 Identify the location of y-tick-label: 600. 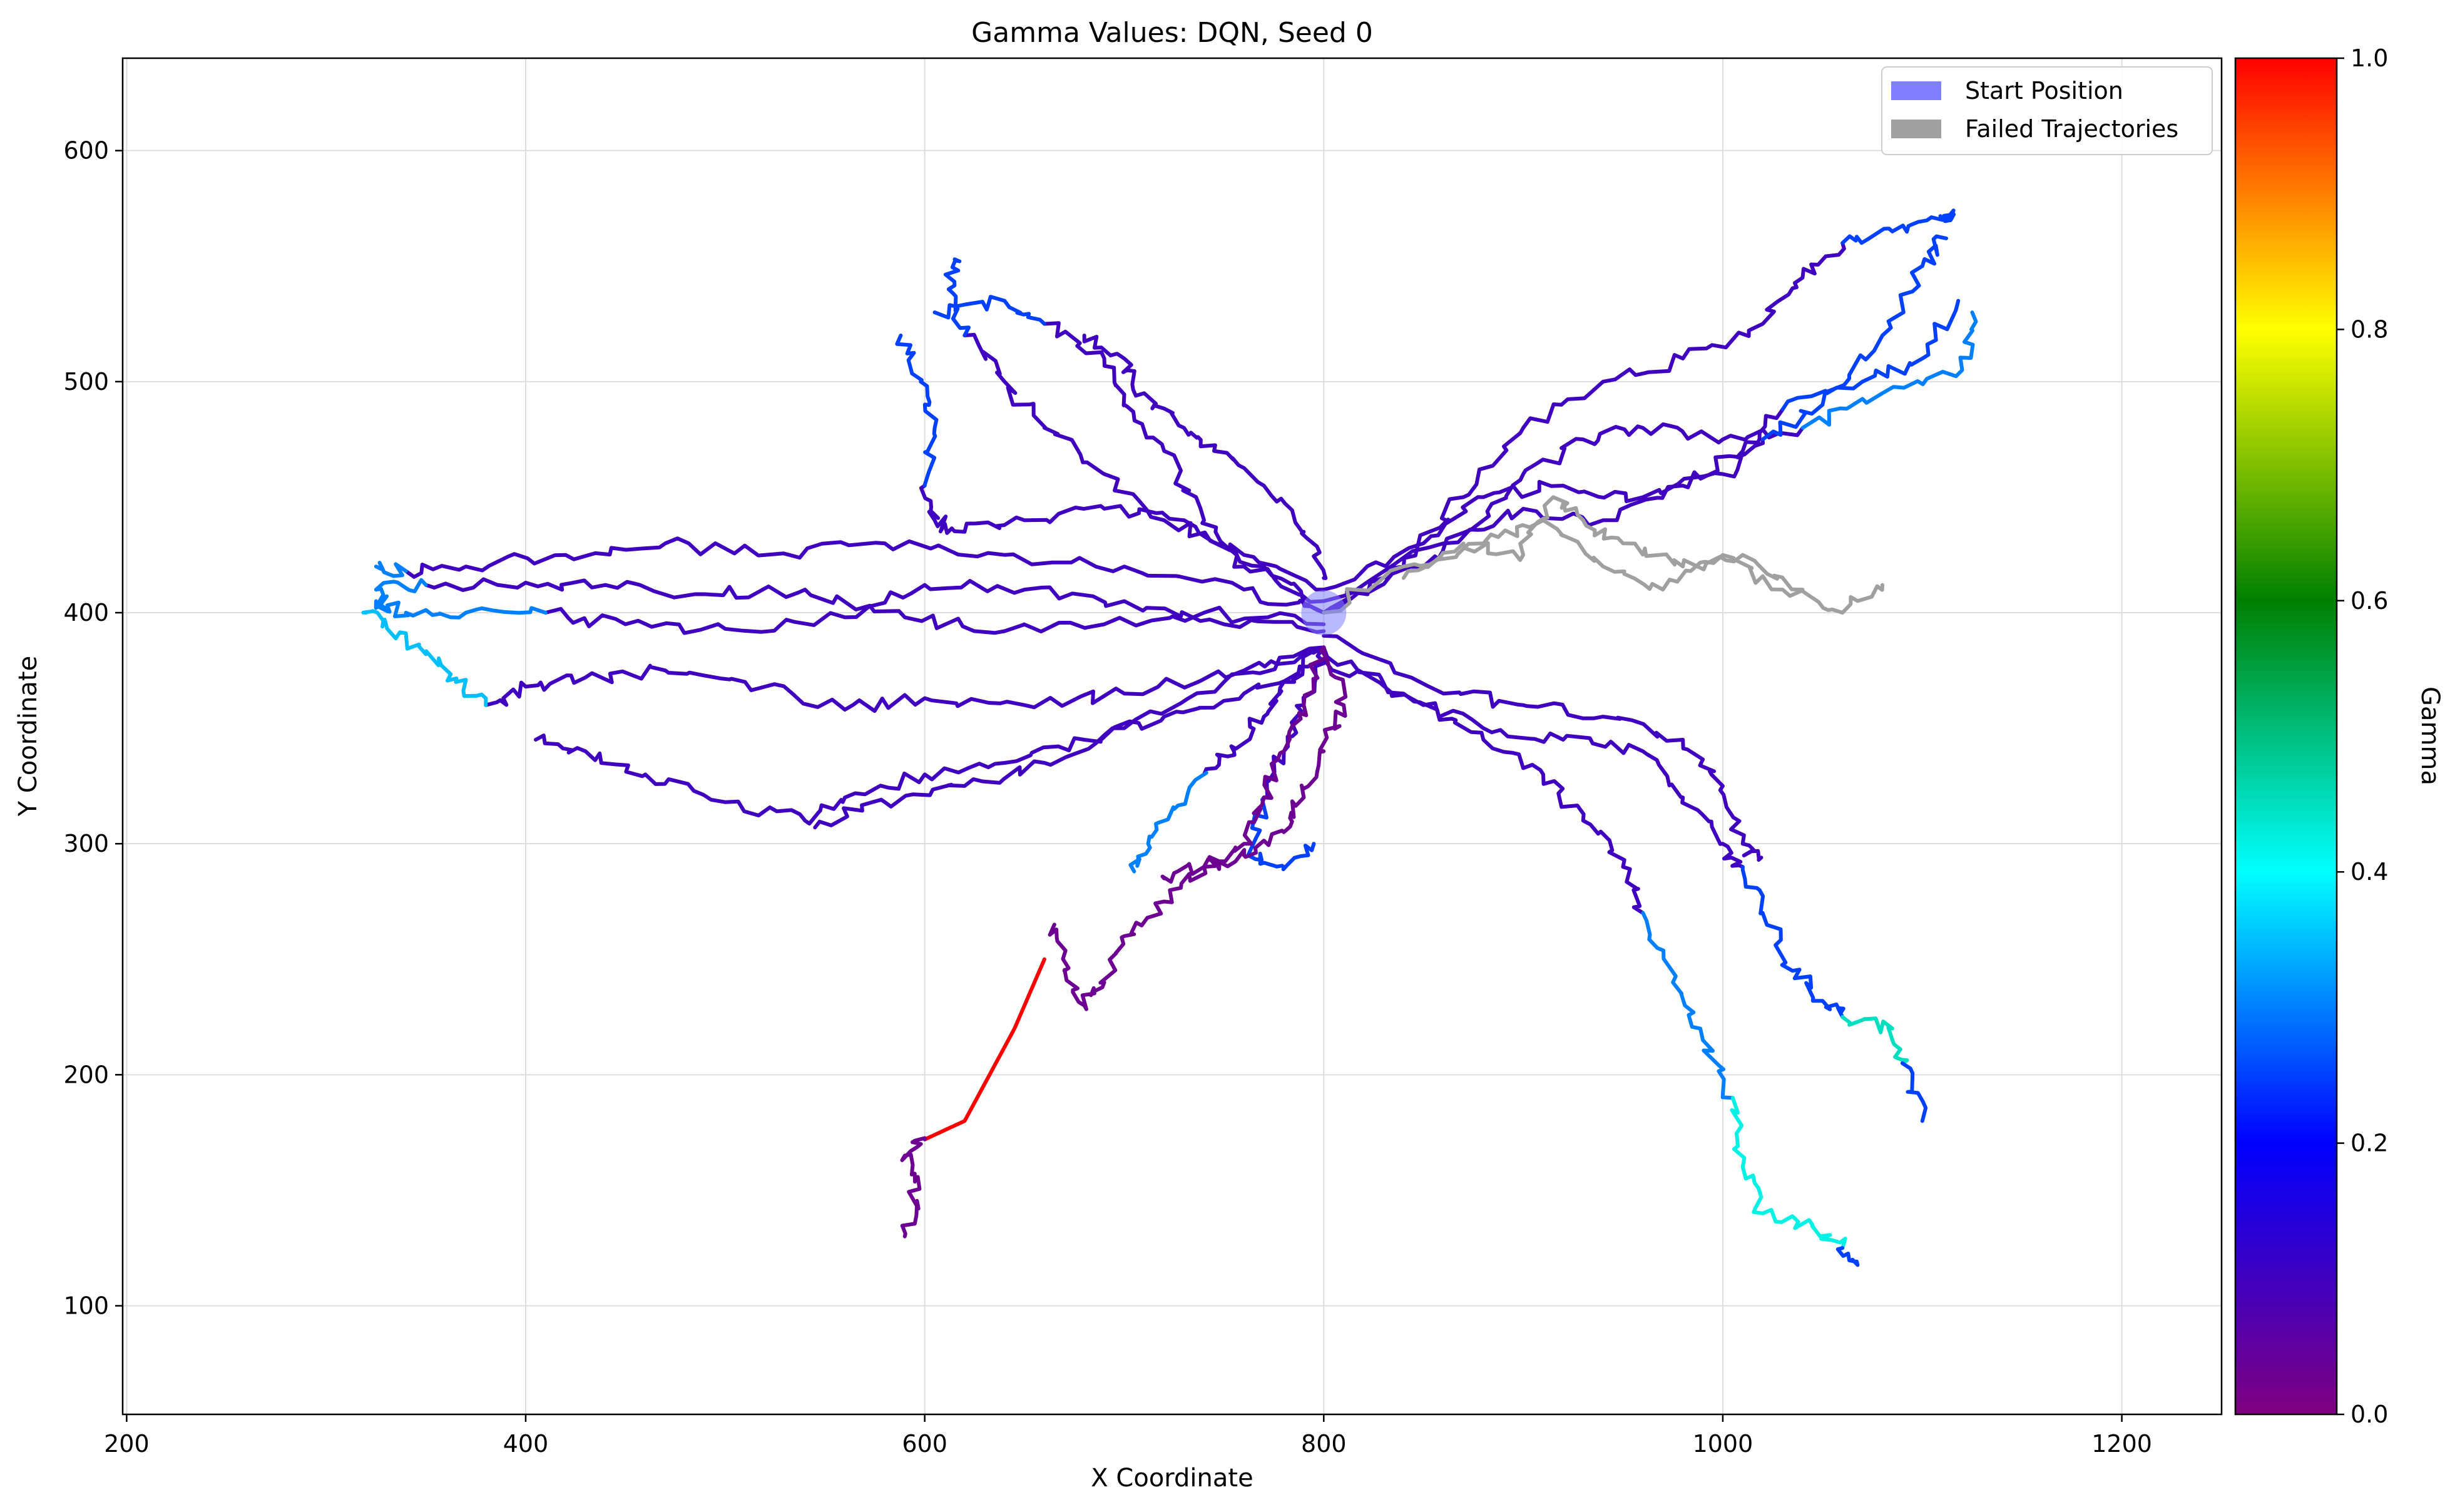
(86, 151).